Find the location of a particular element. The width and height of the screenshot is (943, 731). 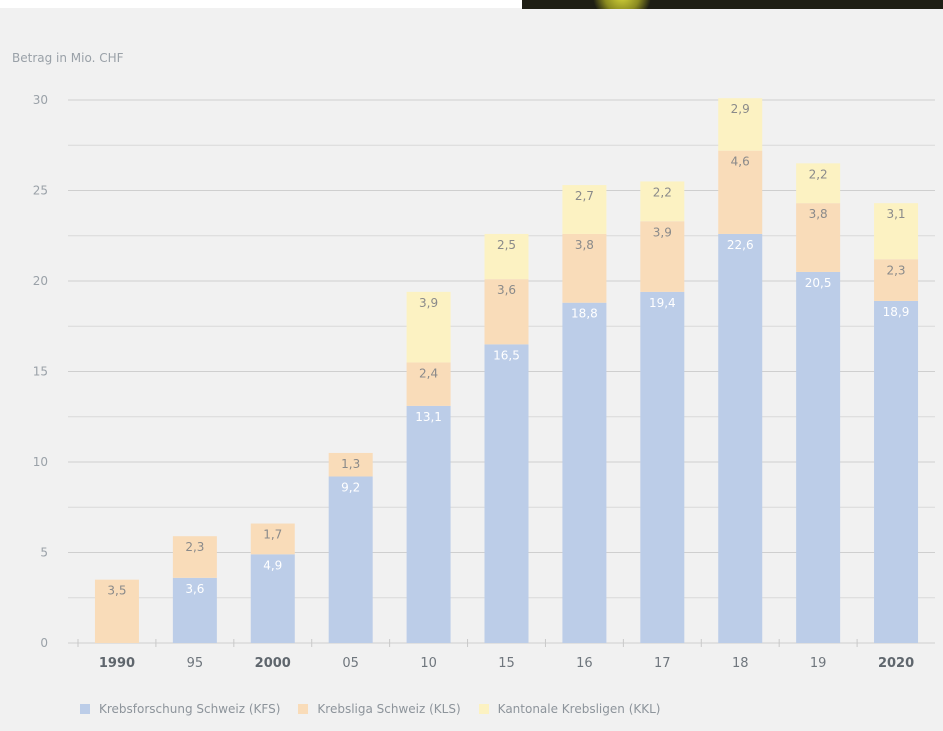

x-tick-label: 05 is located at coordinates (350, 663).